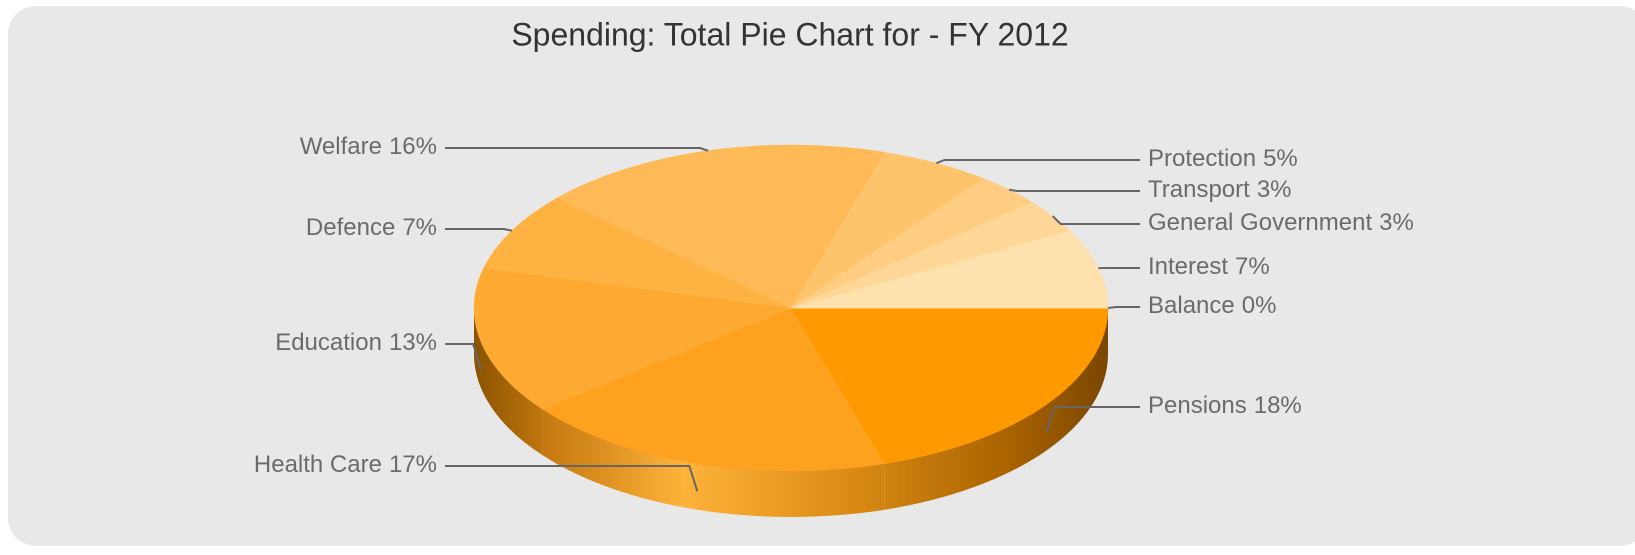 This screenshot has width=1635, height=555. I want to click on slice-label: Protection 5%, so click(1223, 158).